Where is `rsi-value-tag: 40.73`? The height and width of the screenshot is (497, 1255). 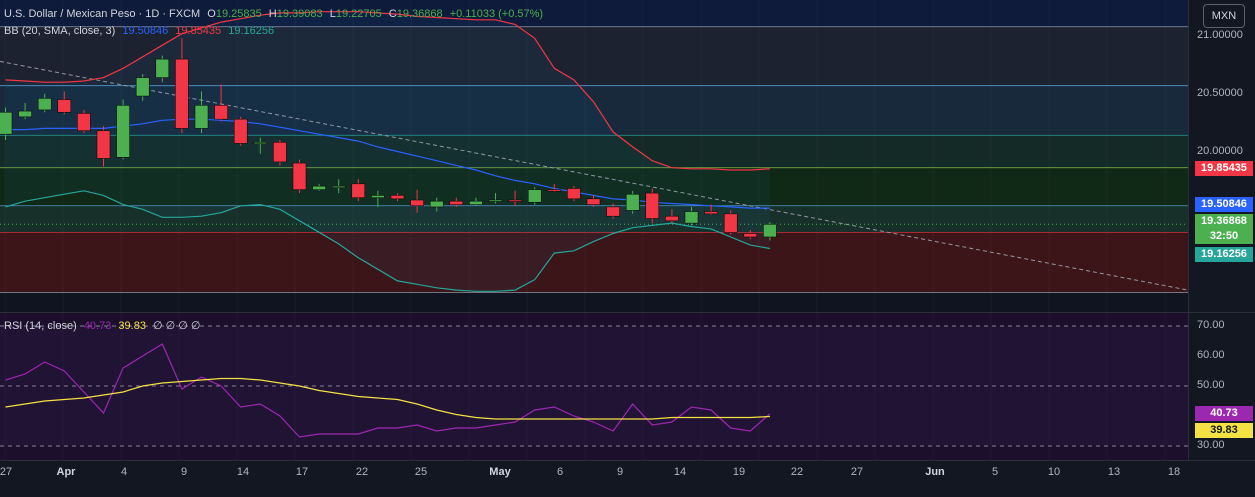 rsi-value-tag: 40.73 is located at coordinates (1224, 413).